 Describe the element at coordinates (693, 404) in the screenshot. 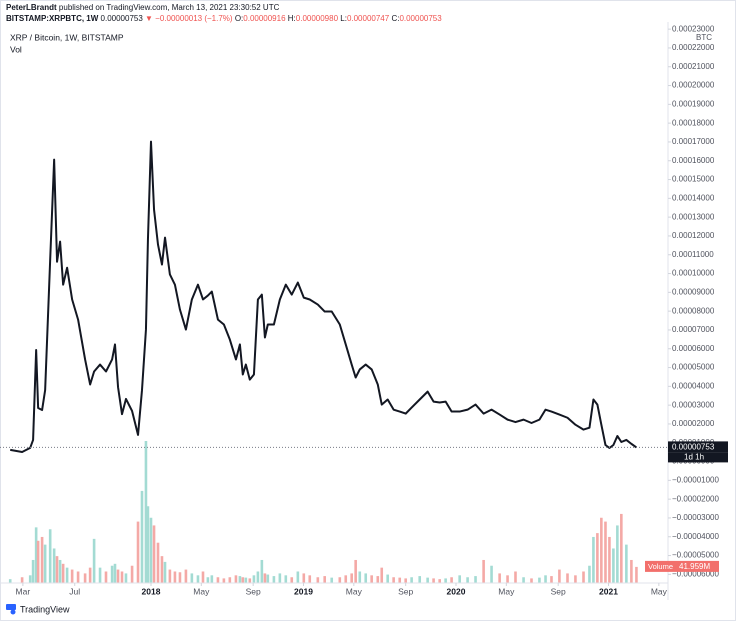

I see `y-tick-label: 0.00003000` at that location.